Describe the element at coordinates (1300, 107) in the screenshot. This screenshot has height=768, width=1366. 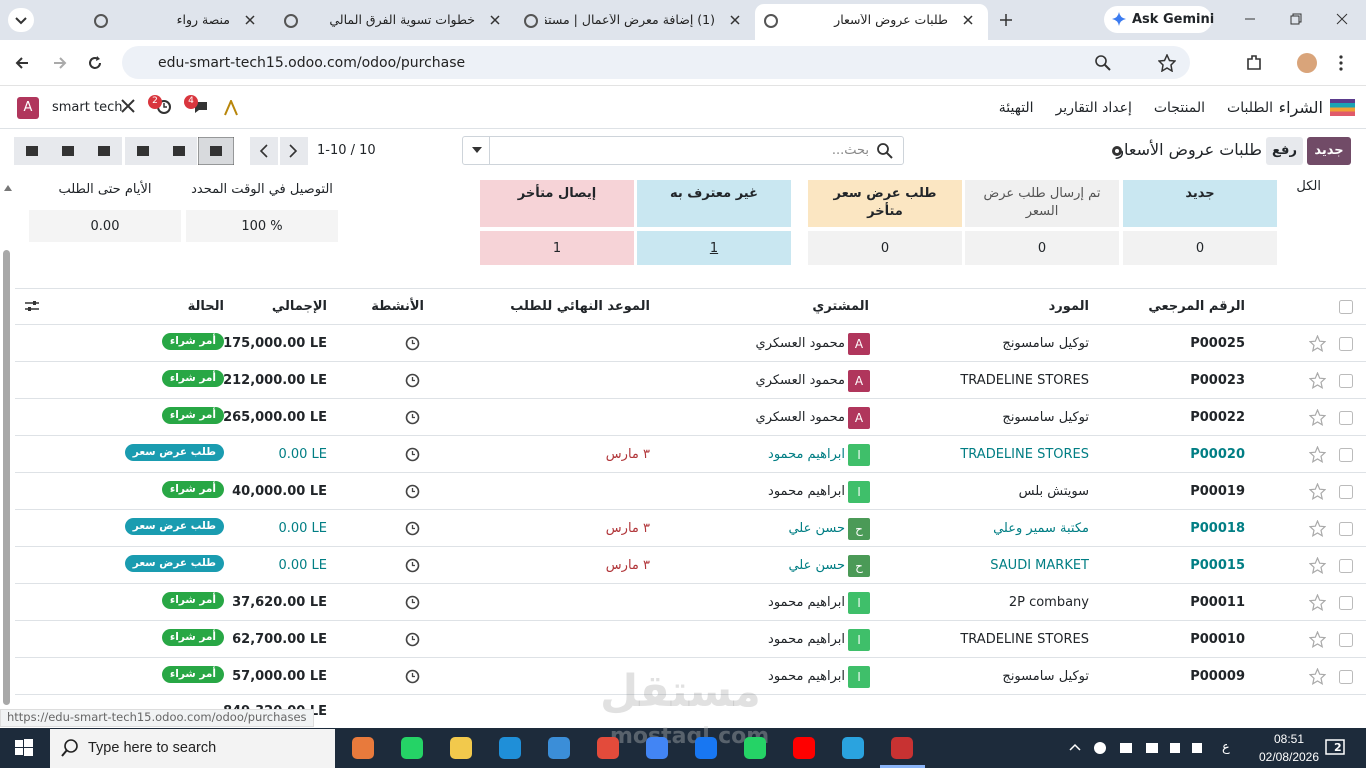
I see `app-name: الشراء` at that location.